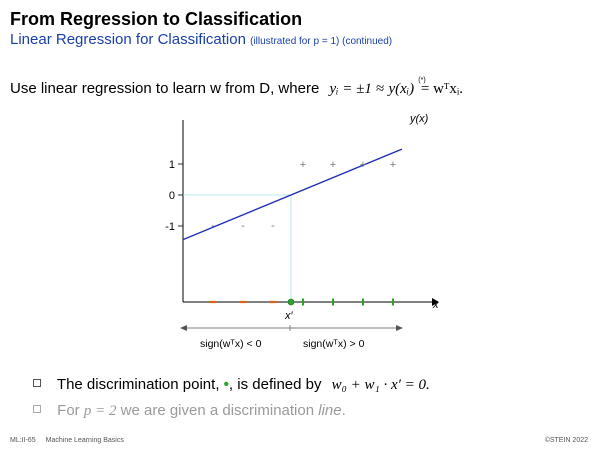 The height and width of the screenshot is (450, 600). What do you see at coordinates (292, 194) in the screenshot?
I see `regression-line` at bounding box center [292, 194].